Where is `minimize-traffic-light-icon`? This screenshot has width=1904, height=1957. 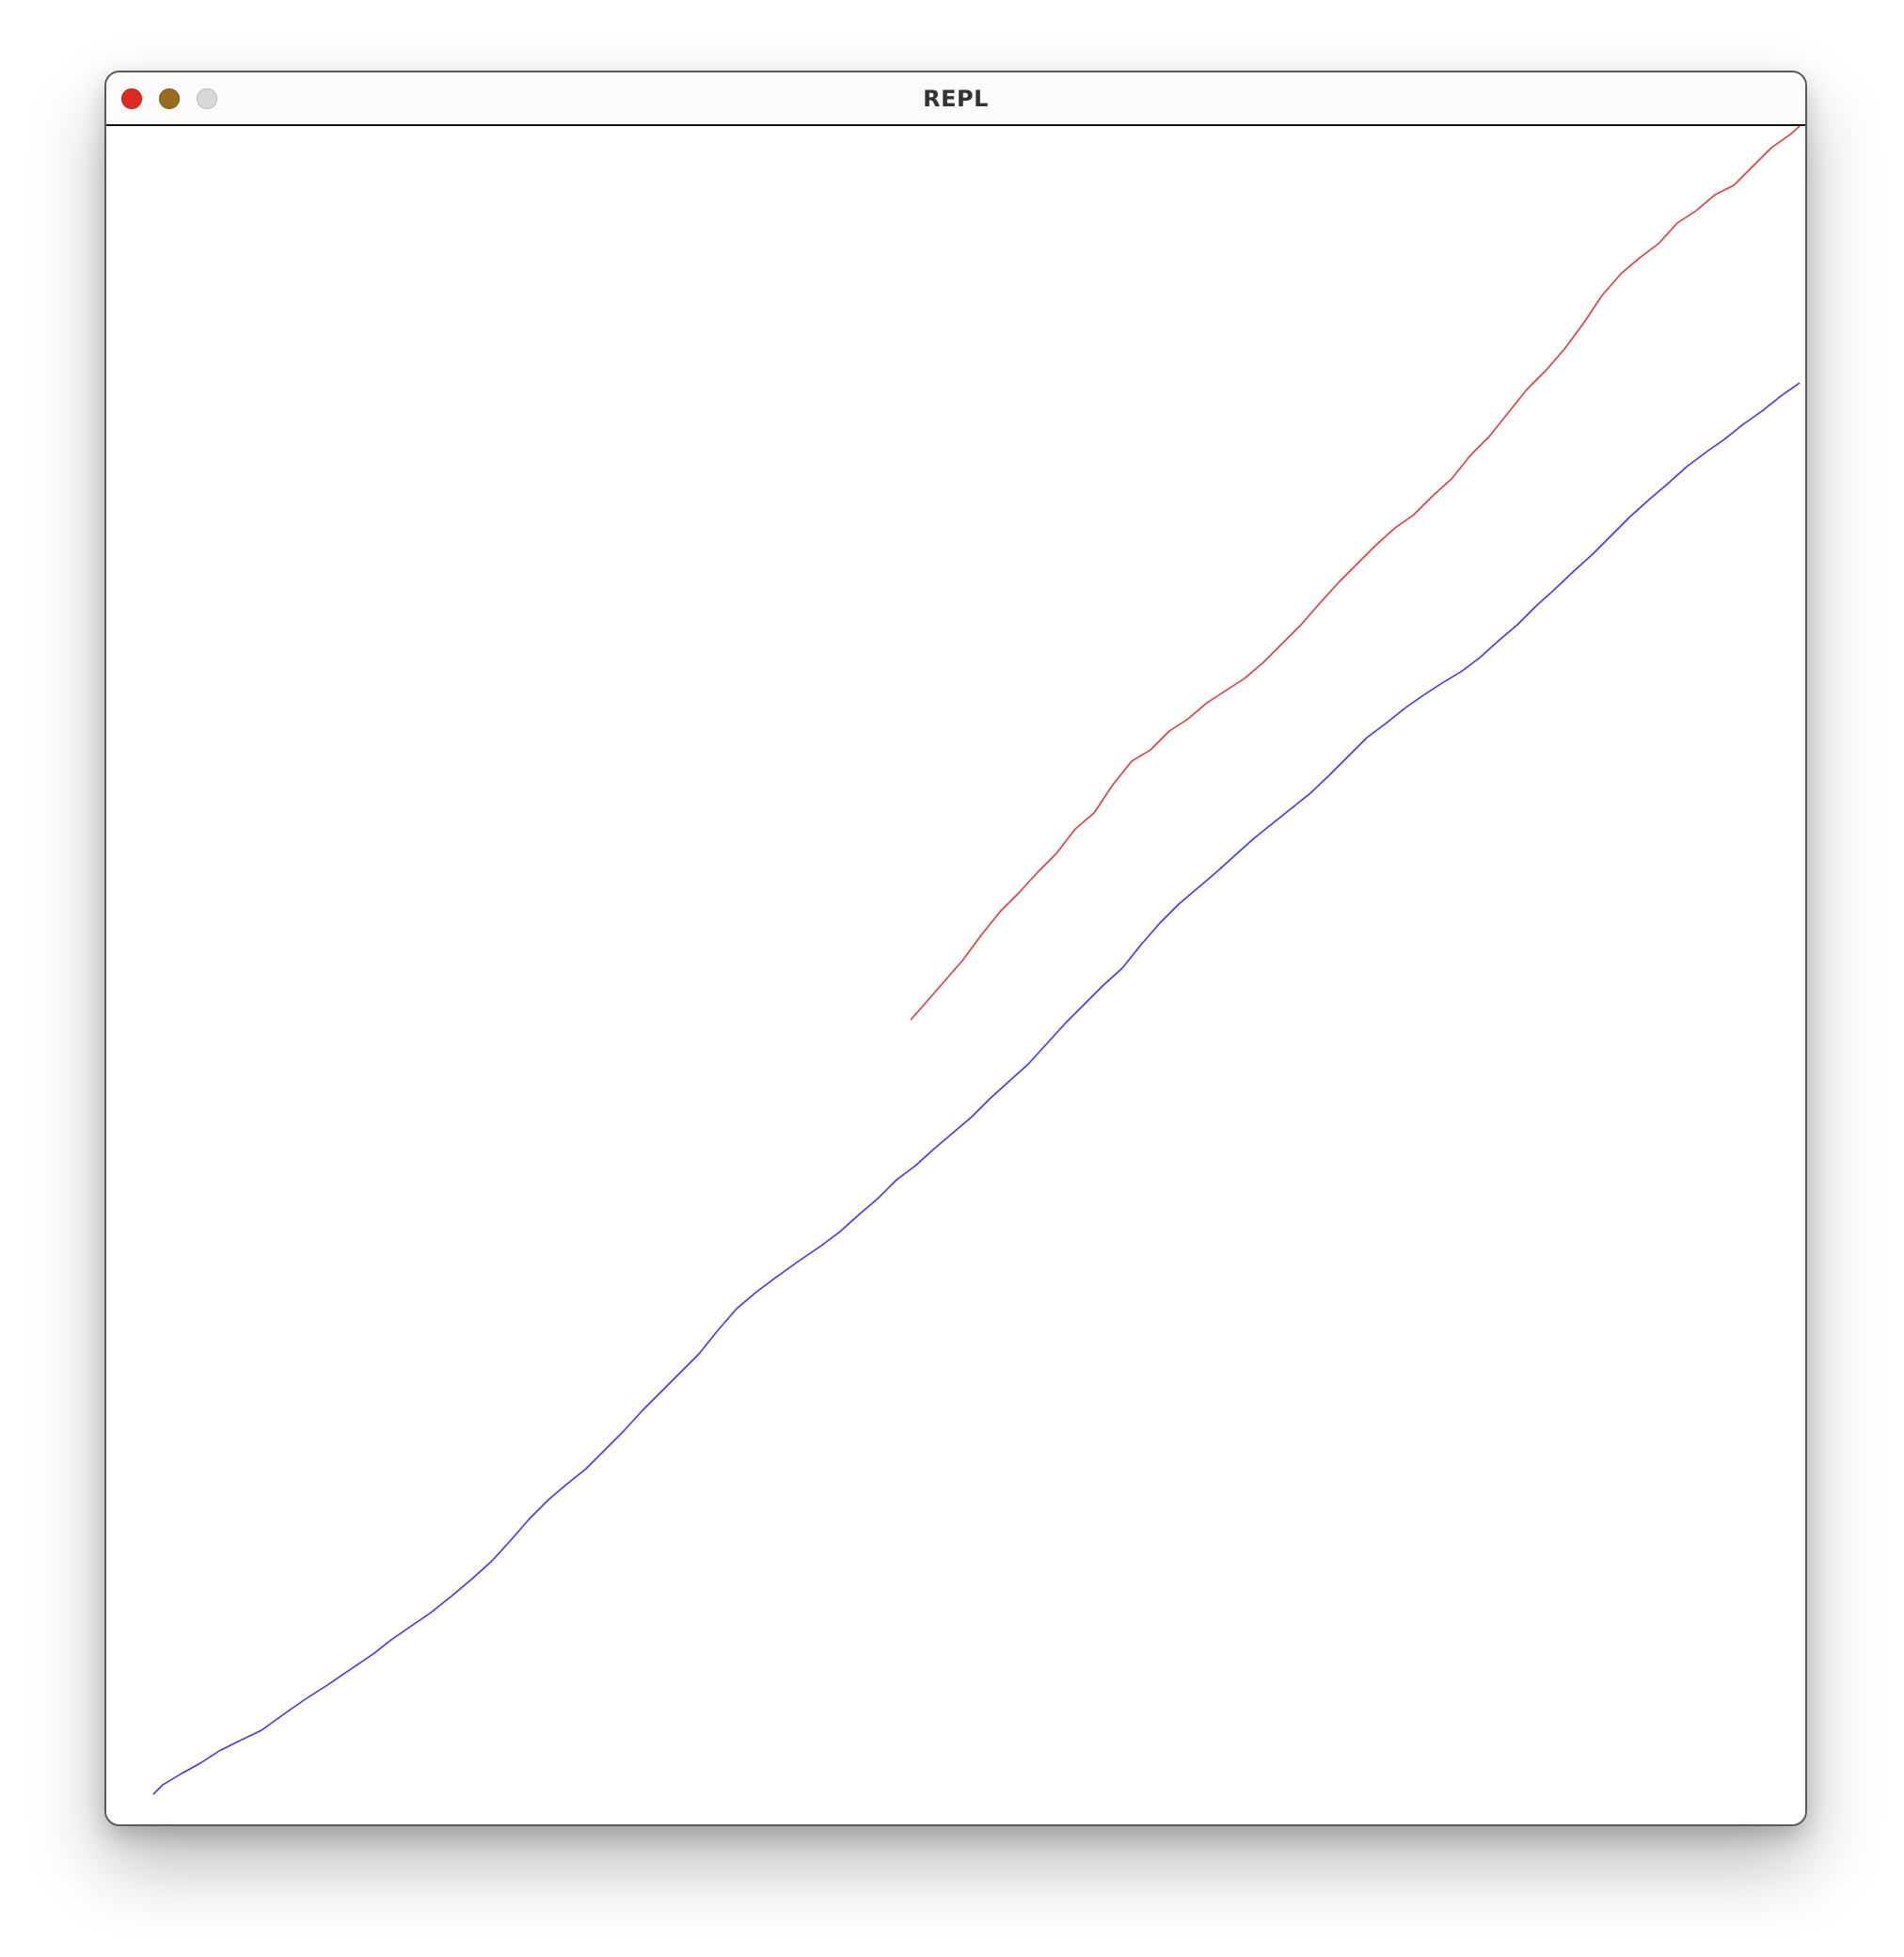
minimize-traffic-light-icon is located at coordinates (169, 98).